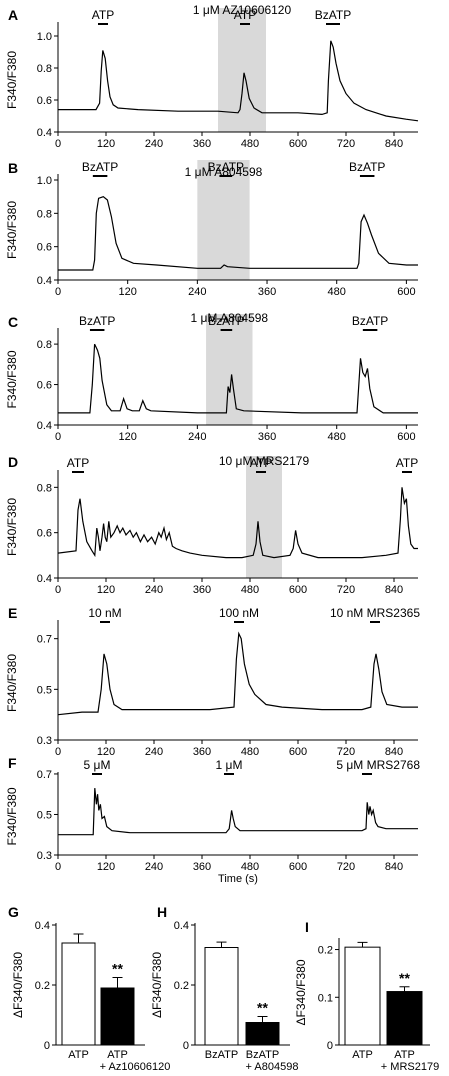  What do you see at coordinates (44, 37) in the screenshot?
I see `y-tick-label: 1.0` at bounding box center [44, 37].